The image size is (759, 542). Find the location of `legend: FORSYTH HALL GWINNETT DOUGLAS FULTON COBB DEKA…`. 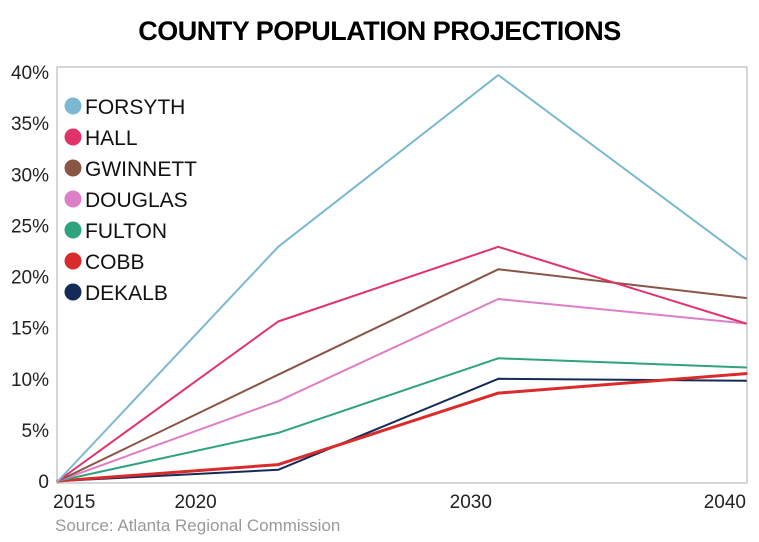

legend: FORSYTH HALL GWINNETT DOUGLAS FULTON COBB DEKA… is located at coordinates (130, 200).